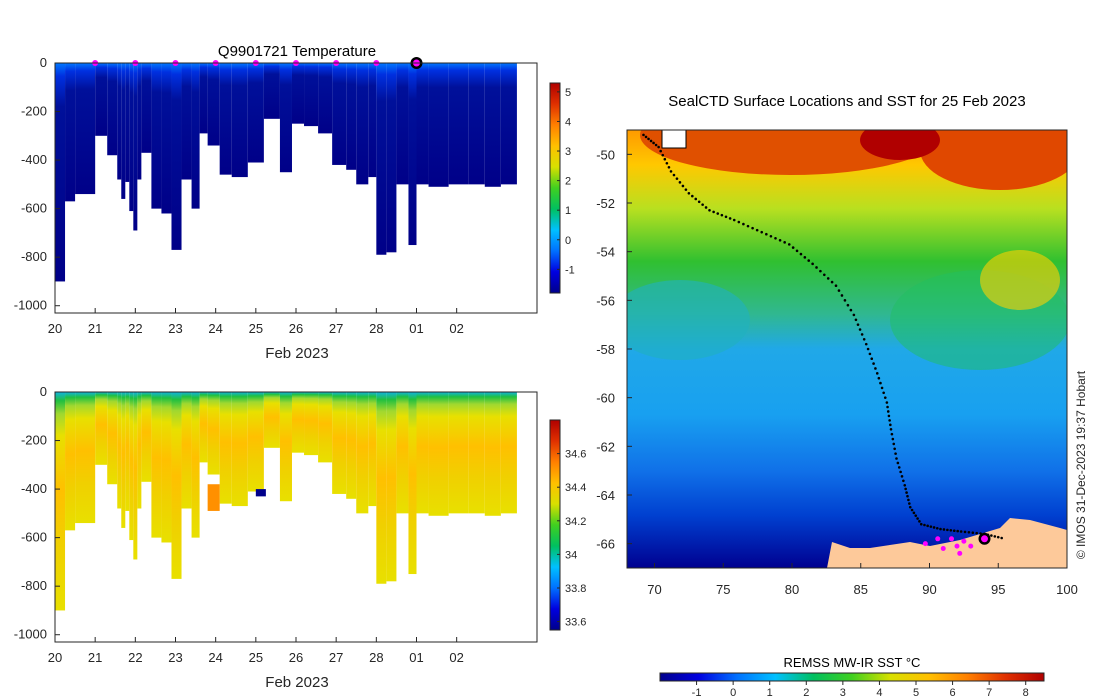 The image size is (1100, 700). Describe the element at coordinates (674, 139) in the screenshot. I see `kerguelen-island` at that location.